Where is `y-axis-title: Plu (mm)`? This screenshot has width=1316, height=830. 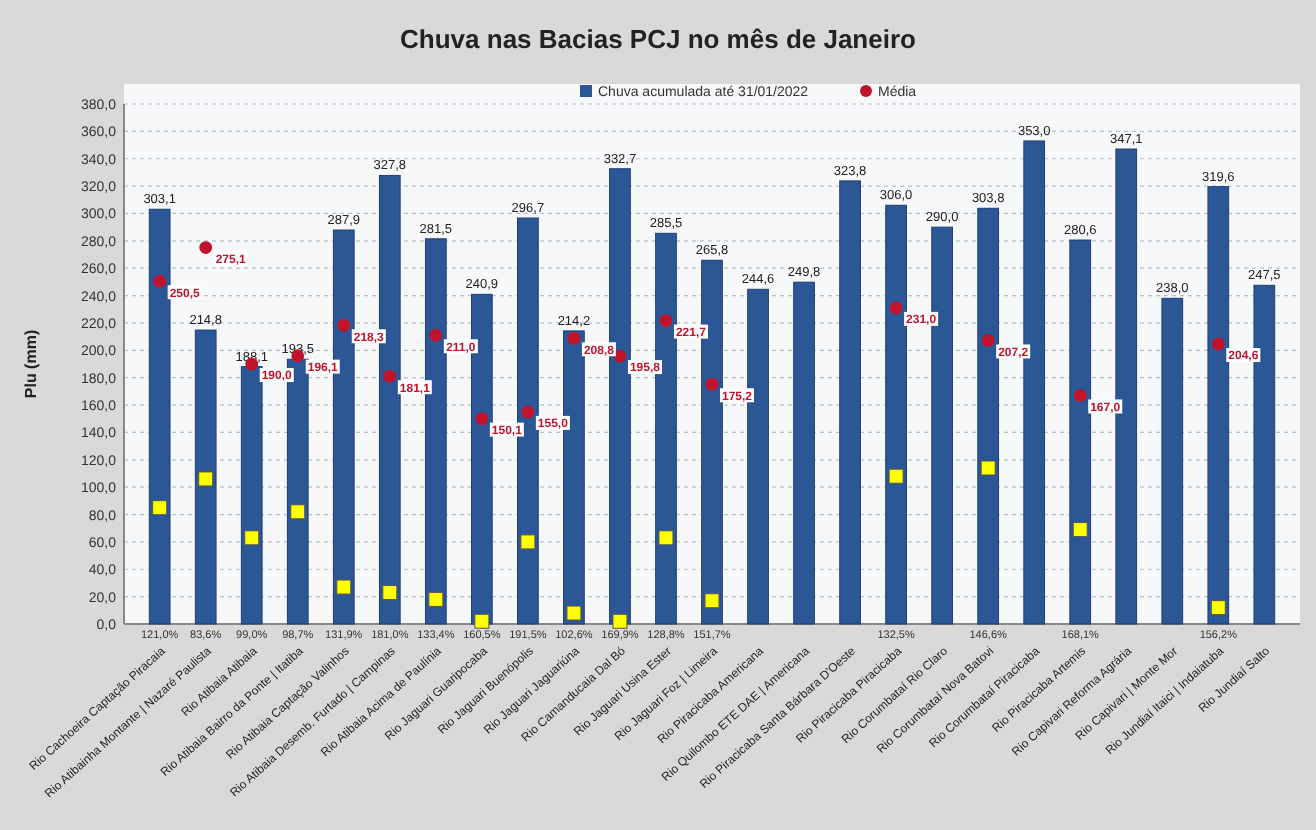
y-axis-title: Plu (mm) is located at coordinates (31, 364).